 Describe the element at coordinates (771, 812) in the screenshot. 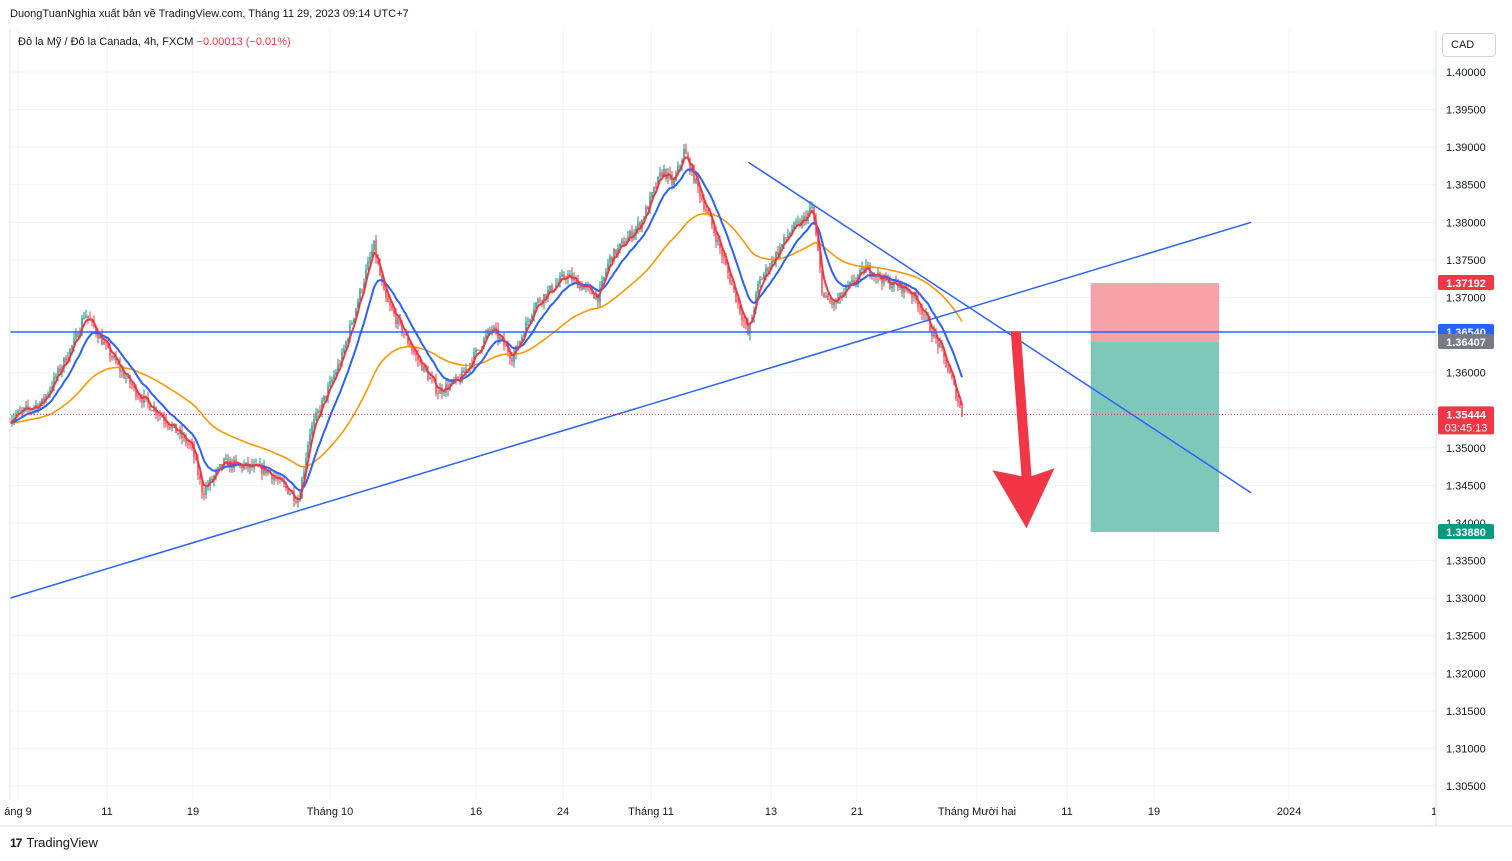

I see `x-tick-label: 13` at that location.